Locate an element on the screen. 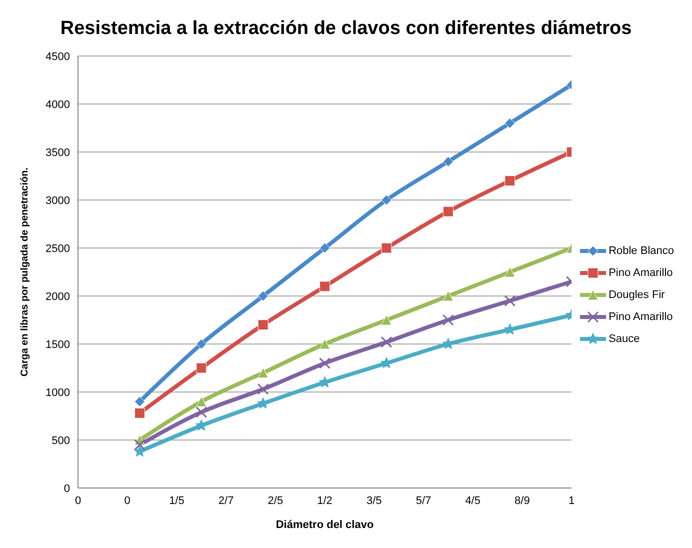 Image resolution: width=692 pixels, height=548 pixels. x-axis-title: Diámetro del clavo is located at coordinates (325, 525).